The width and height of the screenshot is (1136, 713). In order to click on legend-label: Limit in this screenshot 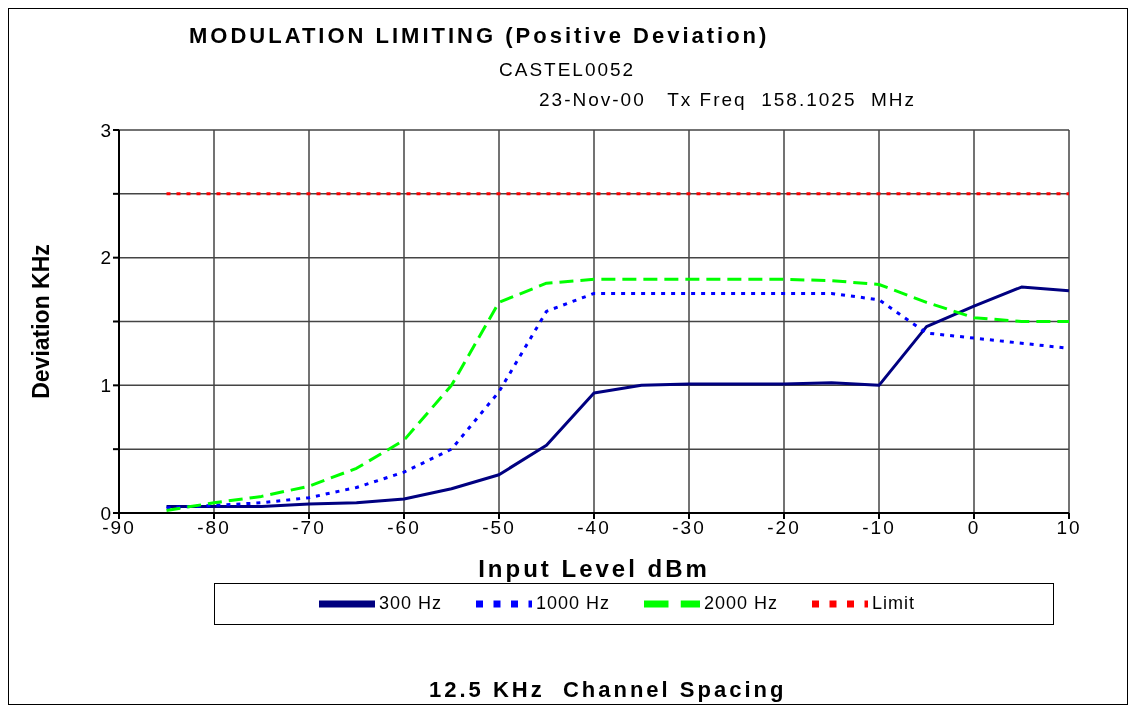, I will do `click(894, 602)`.